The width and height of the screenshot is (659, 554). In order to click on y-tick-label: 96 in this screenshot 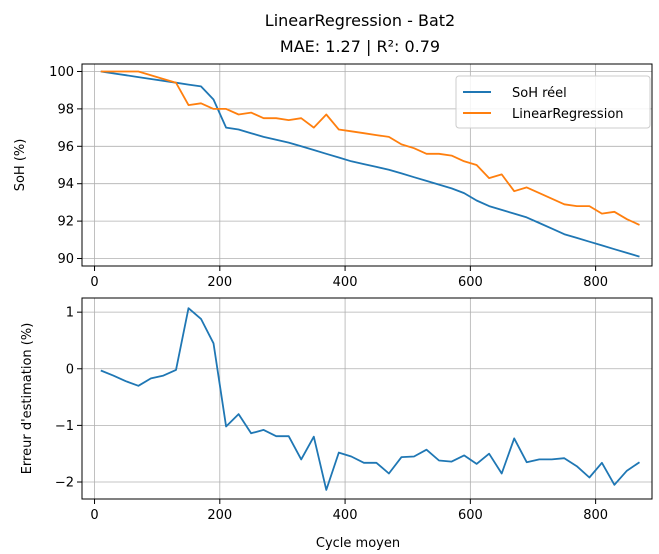, I will do `click(65, 147)`.